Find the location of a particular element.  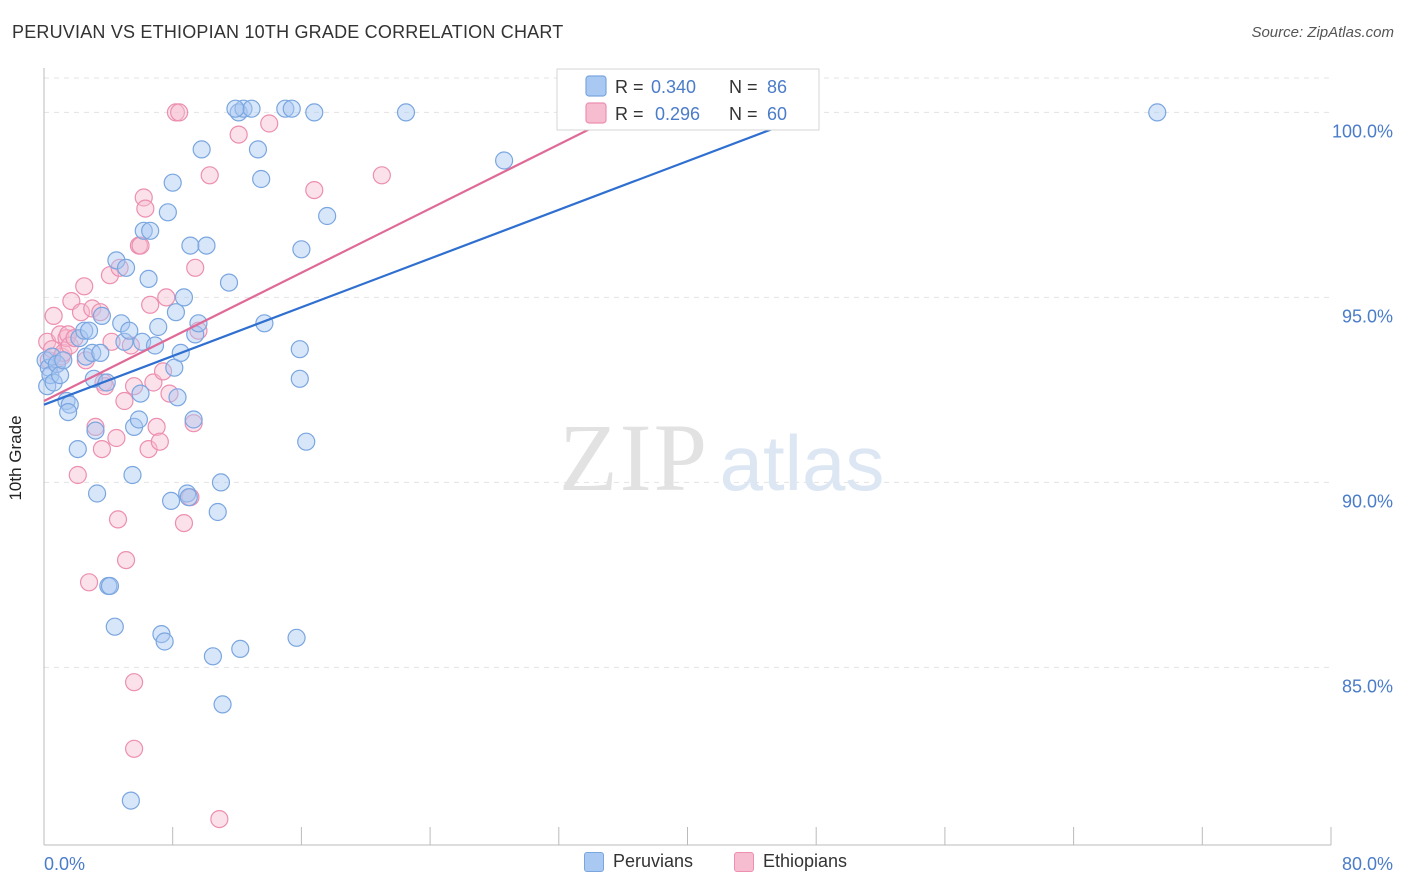

legend-bottom-label-peruvians: Peruvians is located at coordinates (653, 861).